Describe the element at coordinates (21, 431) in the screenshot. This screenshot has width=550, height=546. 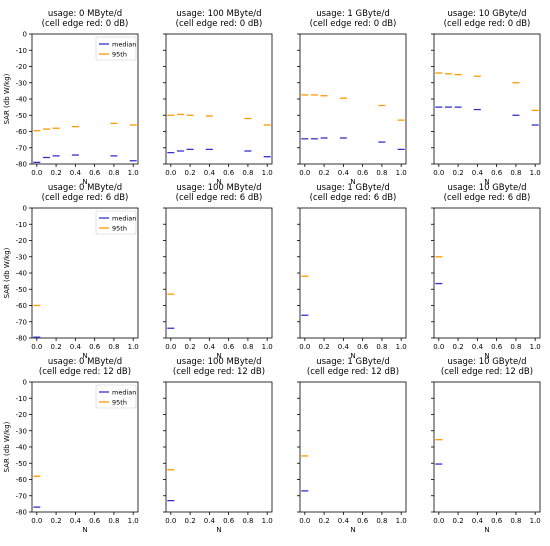
I see `y-tick-label: -30` at that location.